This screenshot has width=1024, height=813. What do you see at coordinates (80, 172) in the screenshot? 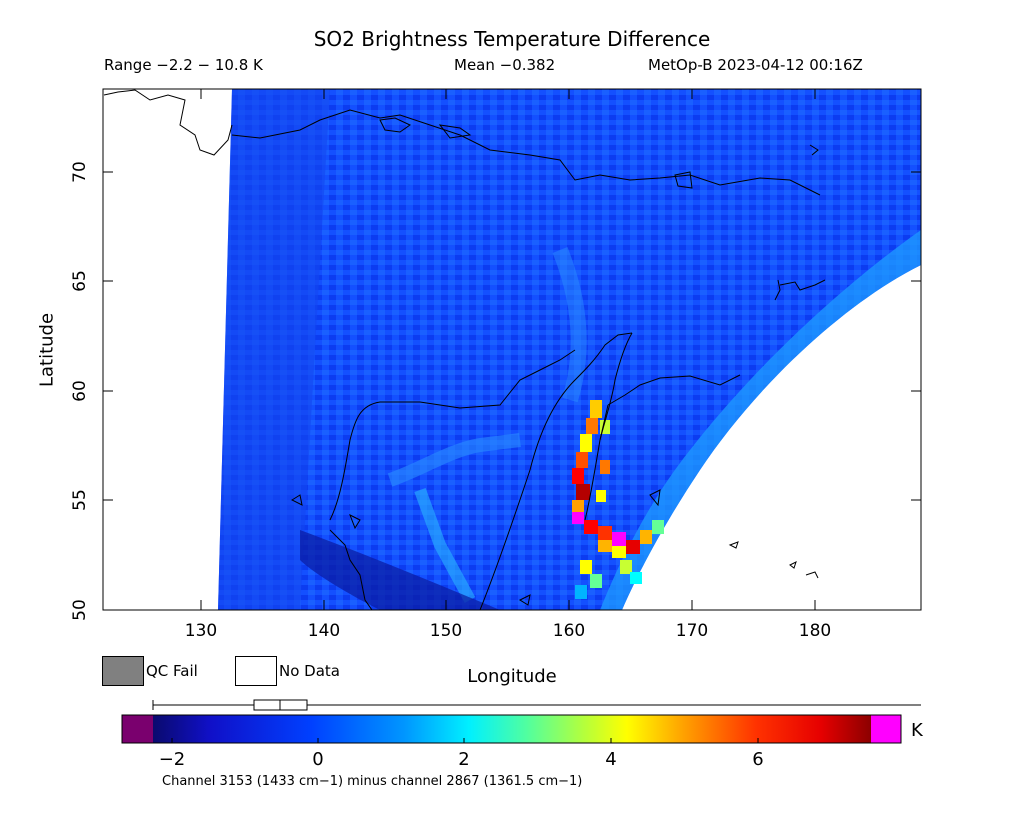
I see `ytick-70: 70` at bounding box center [80, 172].